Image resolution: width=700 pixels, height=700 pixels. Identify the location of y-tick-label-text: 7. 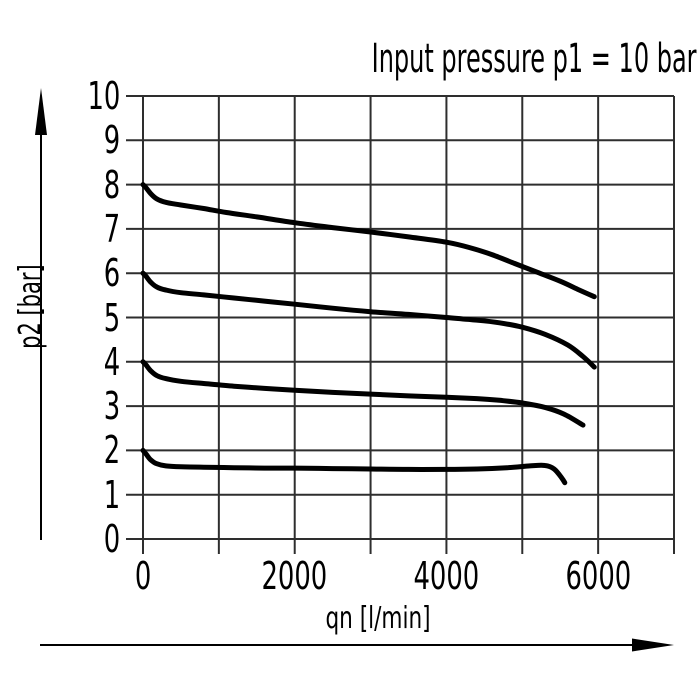
(111, 228).